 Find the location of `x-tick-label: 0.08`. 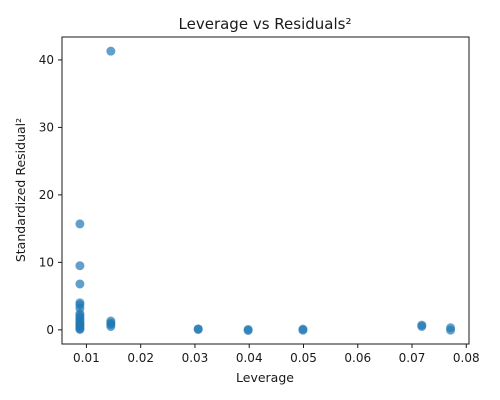

x-tick-label: 0.08 is located at coordinates (466, 358).